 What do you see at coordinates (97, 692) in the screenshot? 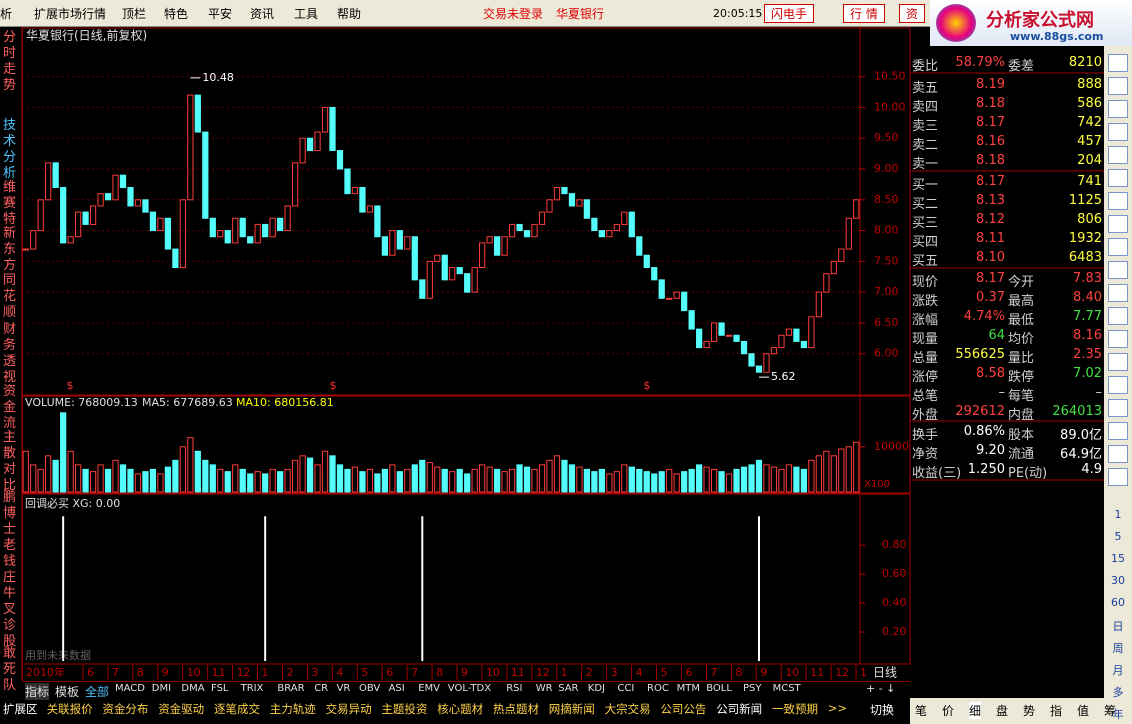
I see `indicator-tab: 全部` at bounding box center [97, 692].